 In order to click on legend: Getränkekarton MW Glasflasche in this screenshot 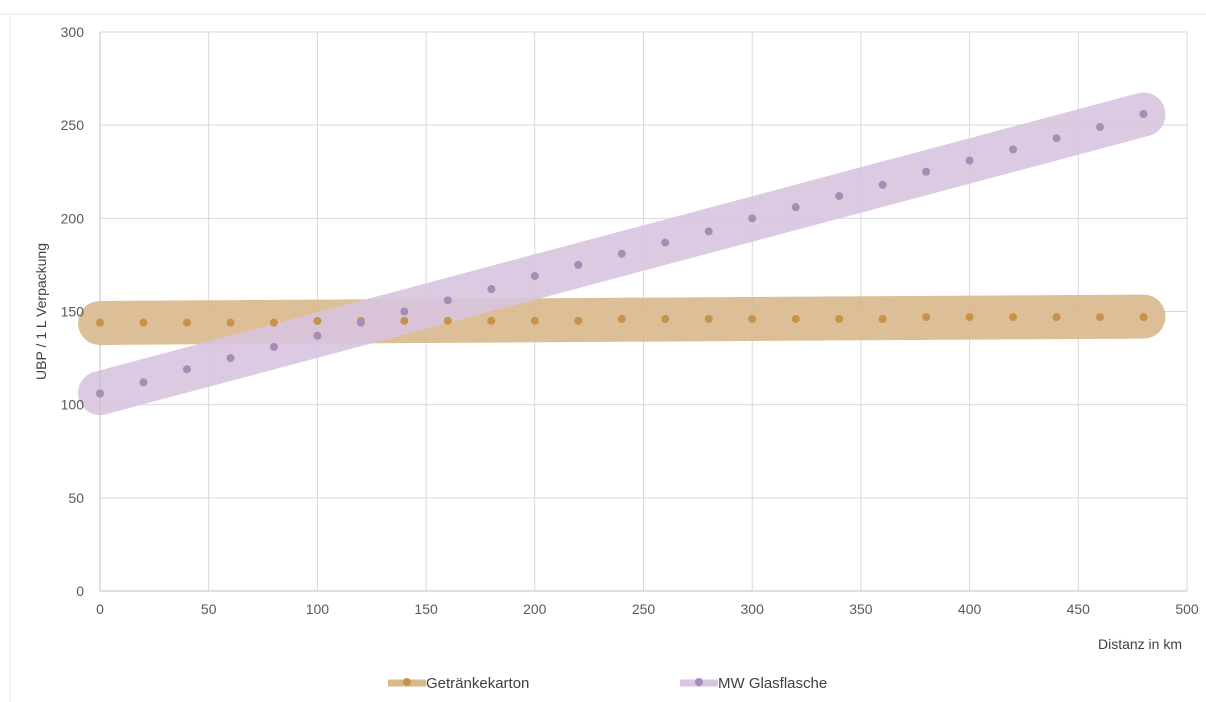, I will do `click(607, 683)`.